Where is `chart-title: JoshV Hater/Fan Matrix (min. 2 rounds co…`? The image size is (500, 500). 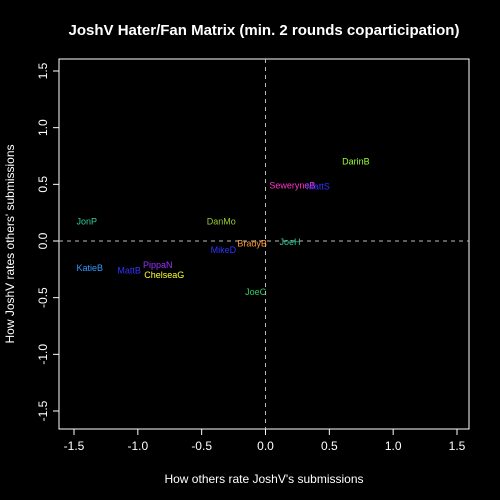 chart-title: JoshV Hater/Fan Matrix (min. 2 rounds co… is located at coordinates (264, 30).